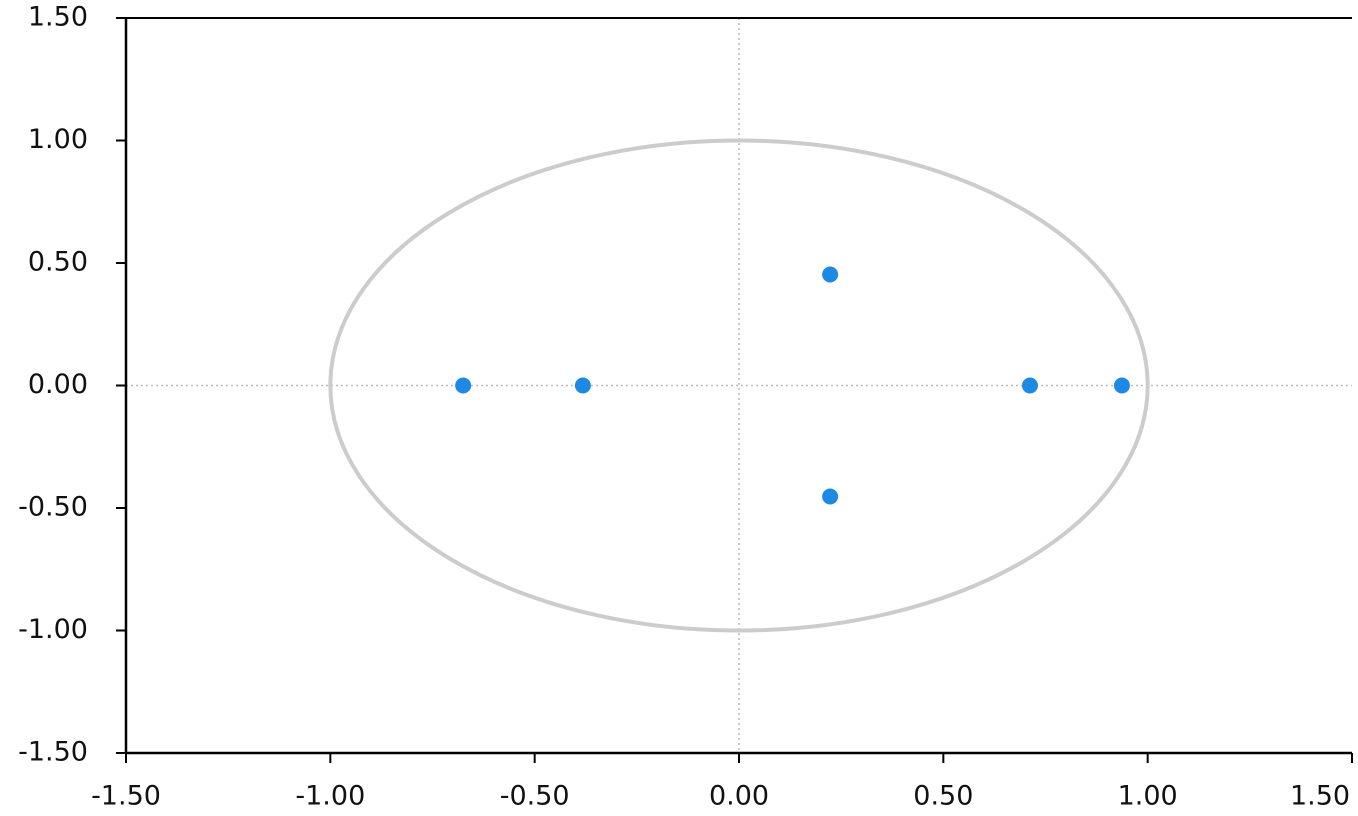  I want to click on y-tick-label: -1.00, so click(53, 629).